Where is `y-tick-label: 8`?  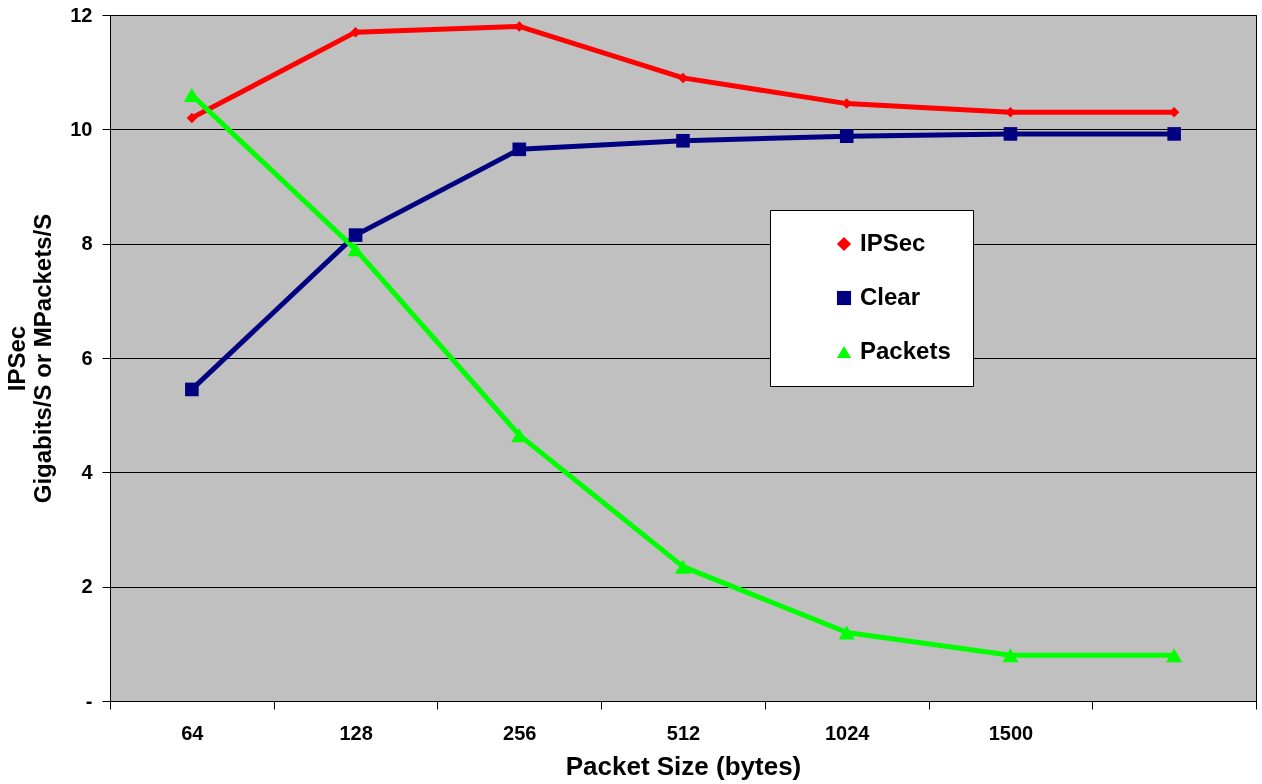 y-tick-label: 8 is located at coordinates (87, 243).